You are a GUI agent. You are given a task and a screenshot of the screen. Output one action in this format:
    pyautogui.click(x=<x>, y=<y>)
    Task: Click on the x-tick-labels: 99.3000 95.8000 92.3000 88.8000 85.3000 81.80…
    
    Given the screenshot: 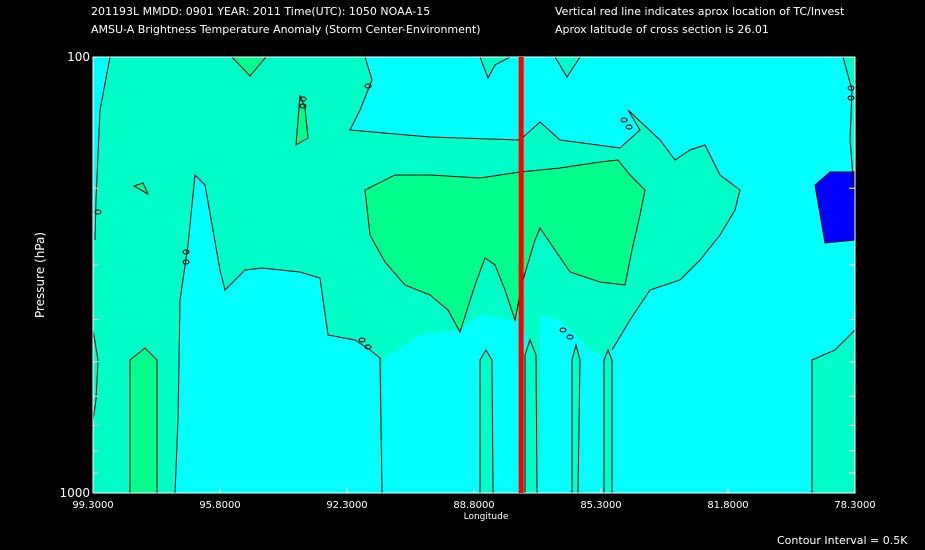 What is the action you would take?
    pyautogui.click(x=473, y=505)
    